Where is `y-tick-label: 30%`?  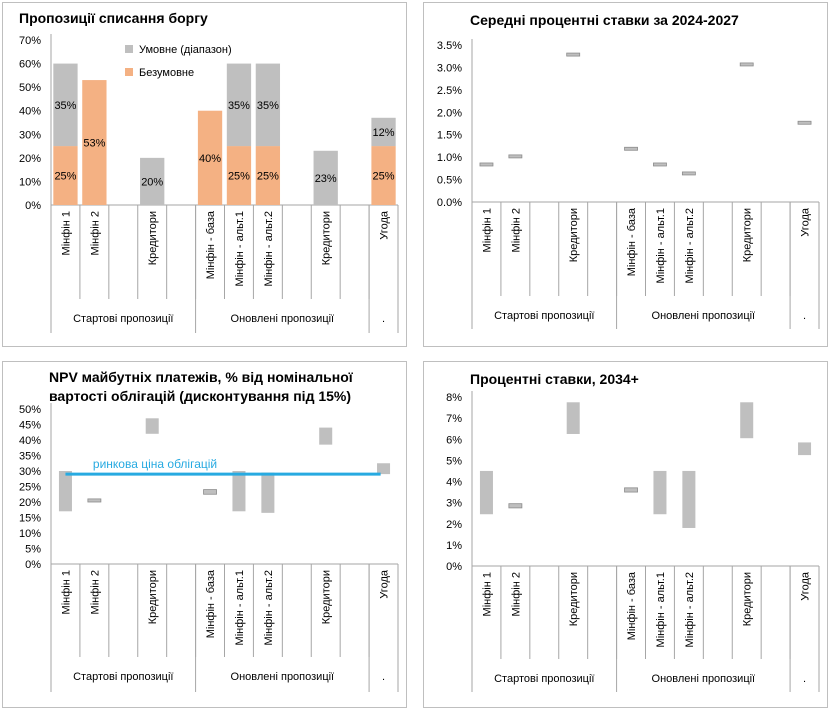 y-tick-label: 30% is located at coordinates (30, 472).